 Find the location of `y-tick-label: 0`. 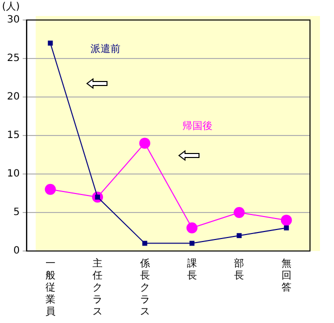

y-tick-label: 0 is located at coordinates (16, 251).